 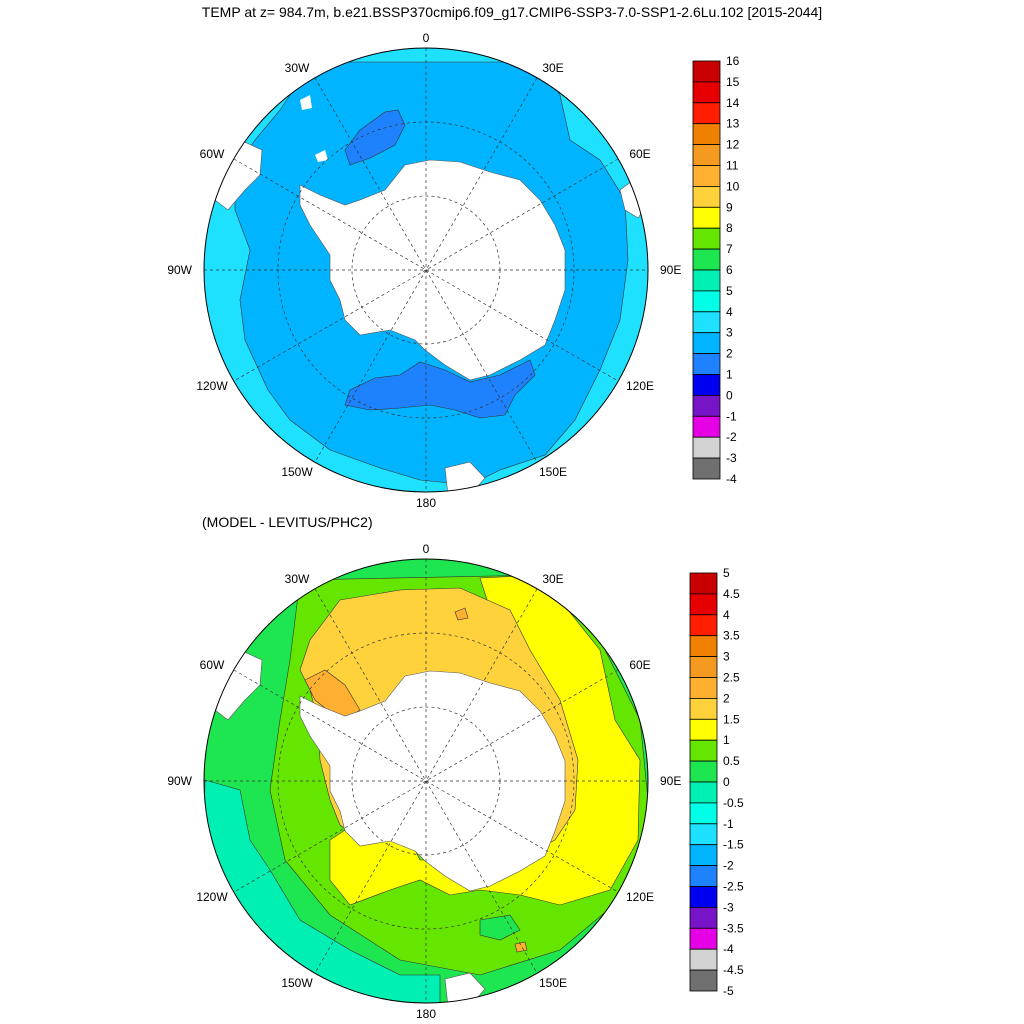 What do you see at coordinates (426, 503) in the screenshot?
I see `top-label-180: 180` at bounding box center [426, 503].